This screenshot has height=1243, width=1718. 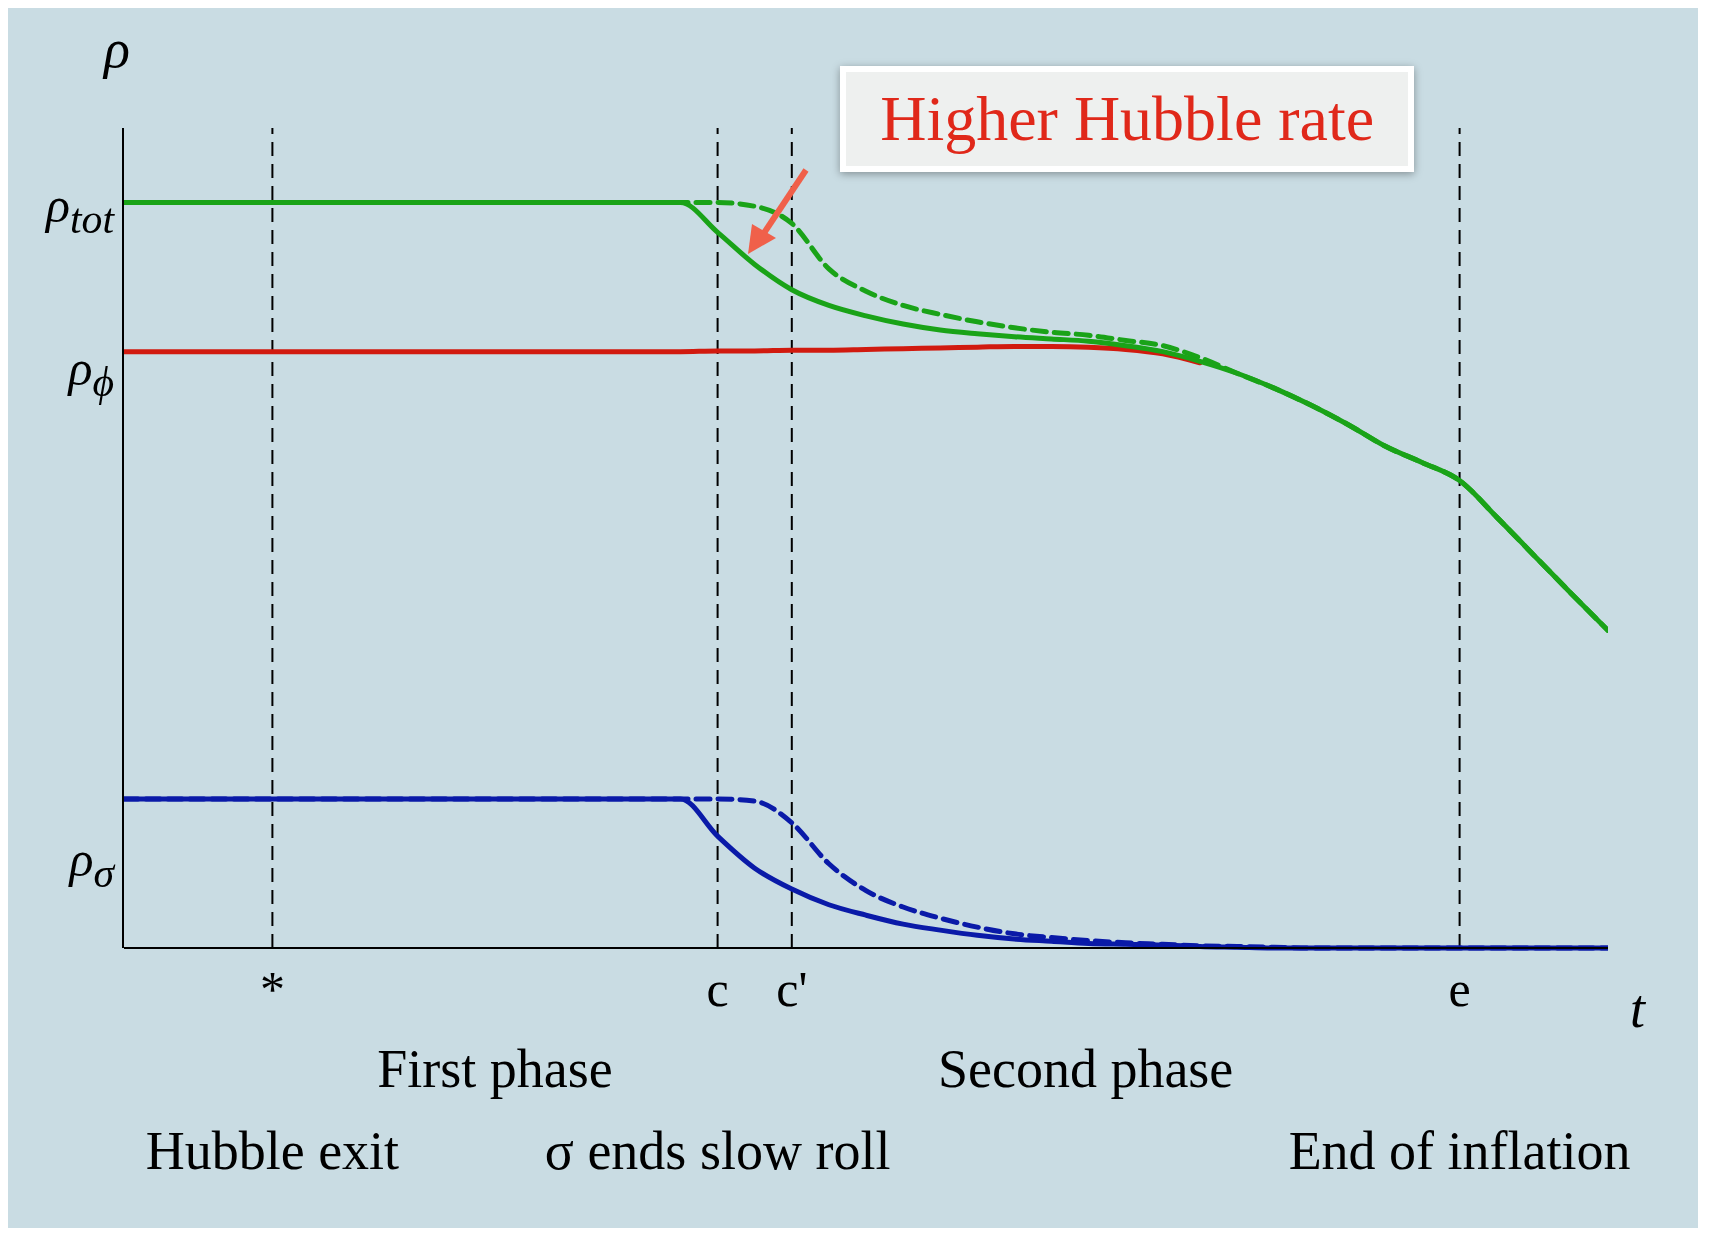 What do you see at coordinates (272, 988) in the screenshot?
I see `x-tick-label: *` at bounding box center [272, 988].